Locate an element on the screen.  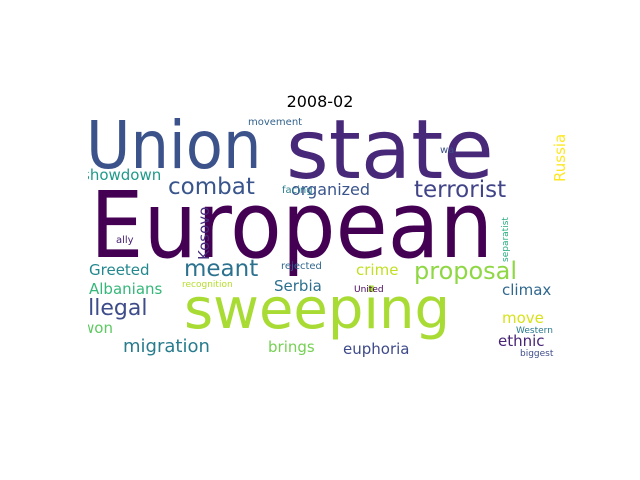
word-state: state is located at coordinates (390, 158).